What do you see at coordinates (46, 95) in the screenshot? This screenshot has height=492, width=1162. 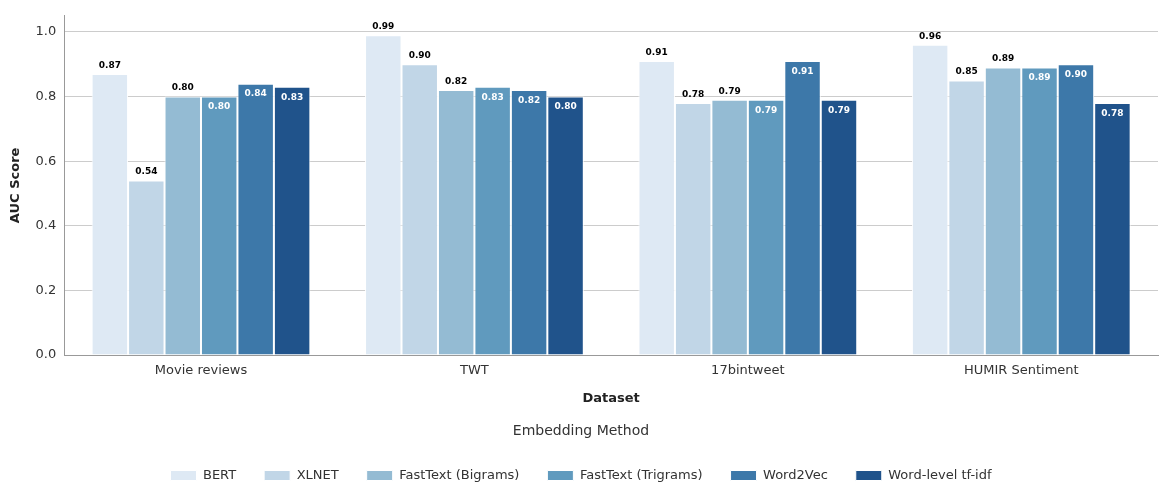 I see `y-tick-label: 0.8` at bounding box center [46, 95].